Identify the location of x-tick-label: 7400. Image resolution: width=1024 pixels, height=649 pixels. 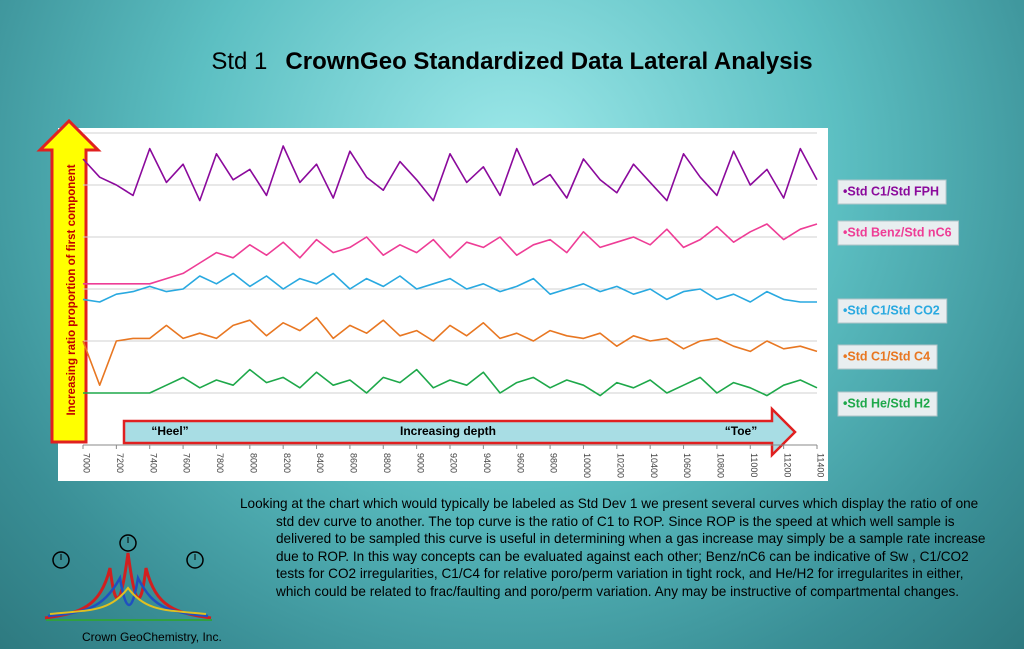
(153, 463).